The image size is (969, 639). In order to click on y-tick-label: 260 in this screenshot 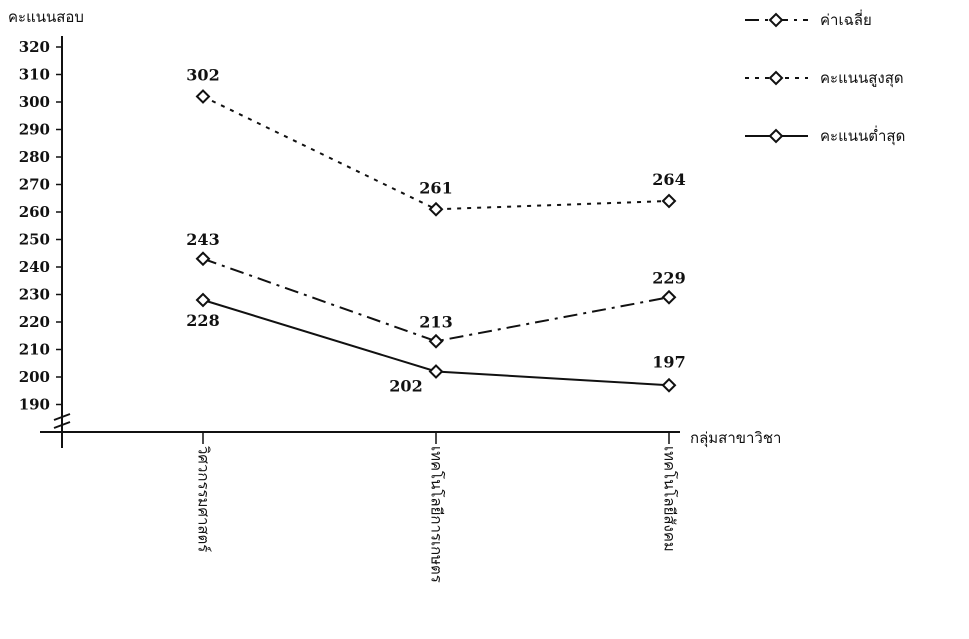, I will do `click(34, 212)`.